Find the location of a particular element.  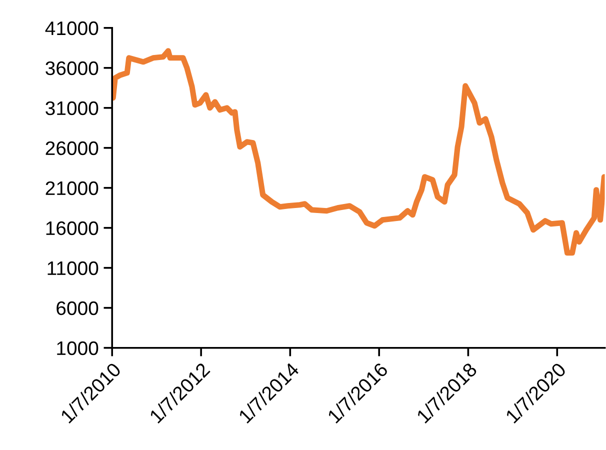

y-tick-label: 36000 is located at coordinates (72, 68).